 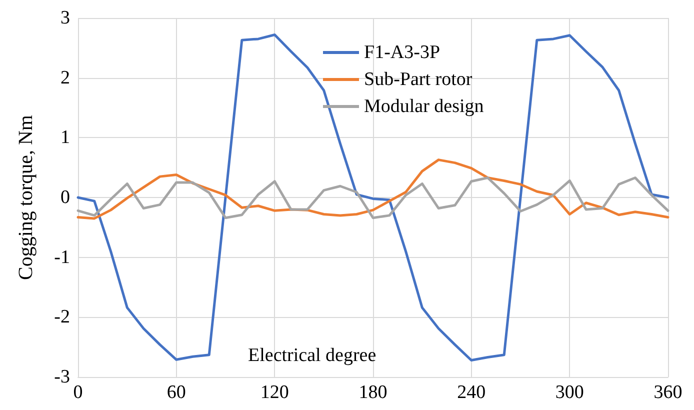 What do you see at coordinates (274, 392) in the screenshot?
I see `x-tick-label: 120` at bounding box center [274, 392].